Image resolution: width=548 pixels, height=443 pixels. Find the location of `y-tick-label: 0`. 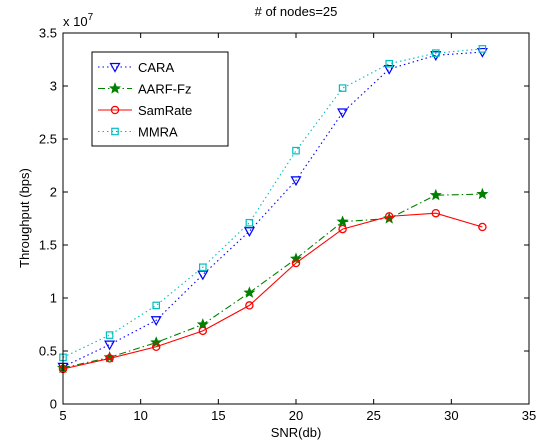

y-tick-label: 0 is located at coordinates (53, 404).